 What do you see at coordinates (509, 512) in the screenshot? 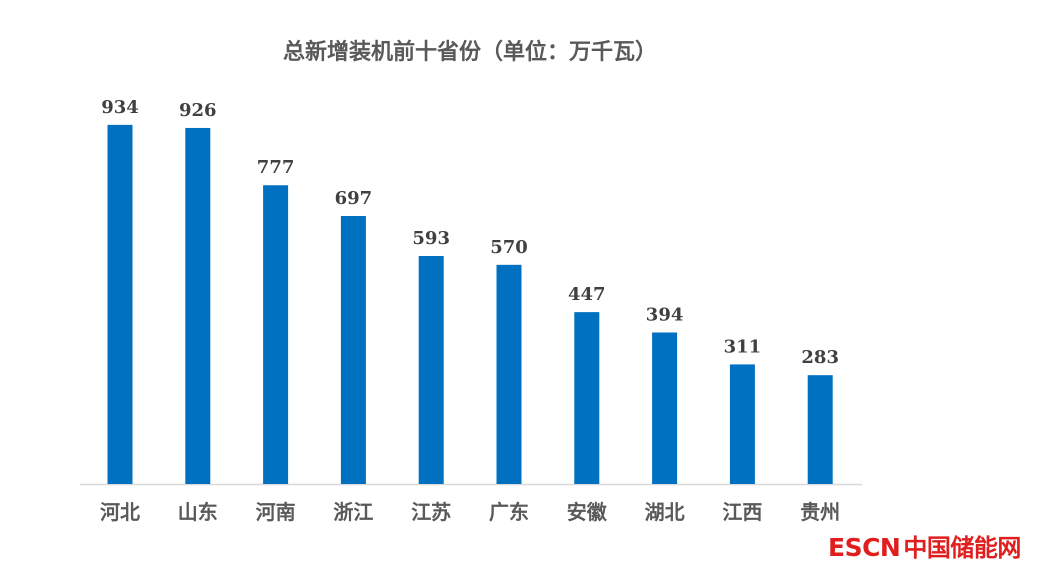
I see `category-label: 广东` at bounding box center [509, 512].